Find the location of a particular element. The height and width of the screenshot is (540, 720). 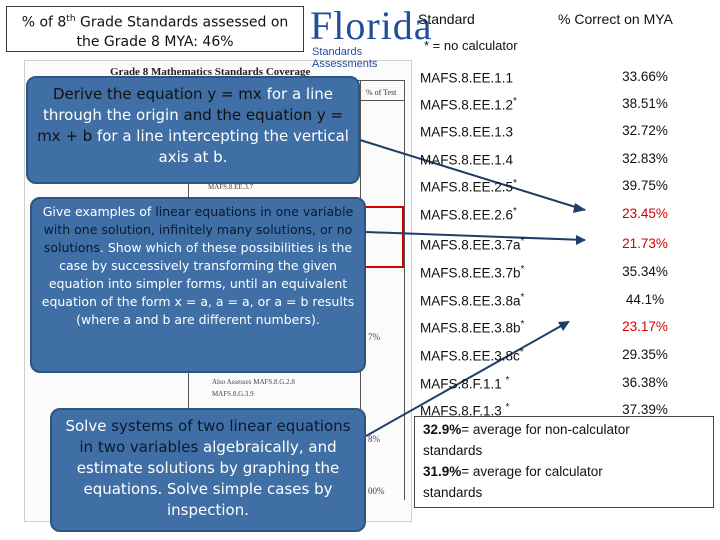

percent-correct: 21.73% is located at coordinates (645, 243).